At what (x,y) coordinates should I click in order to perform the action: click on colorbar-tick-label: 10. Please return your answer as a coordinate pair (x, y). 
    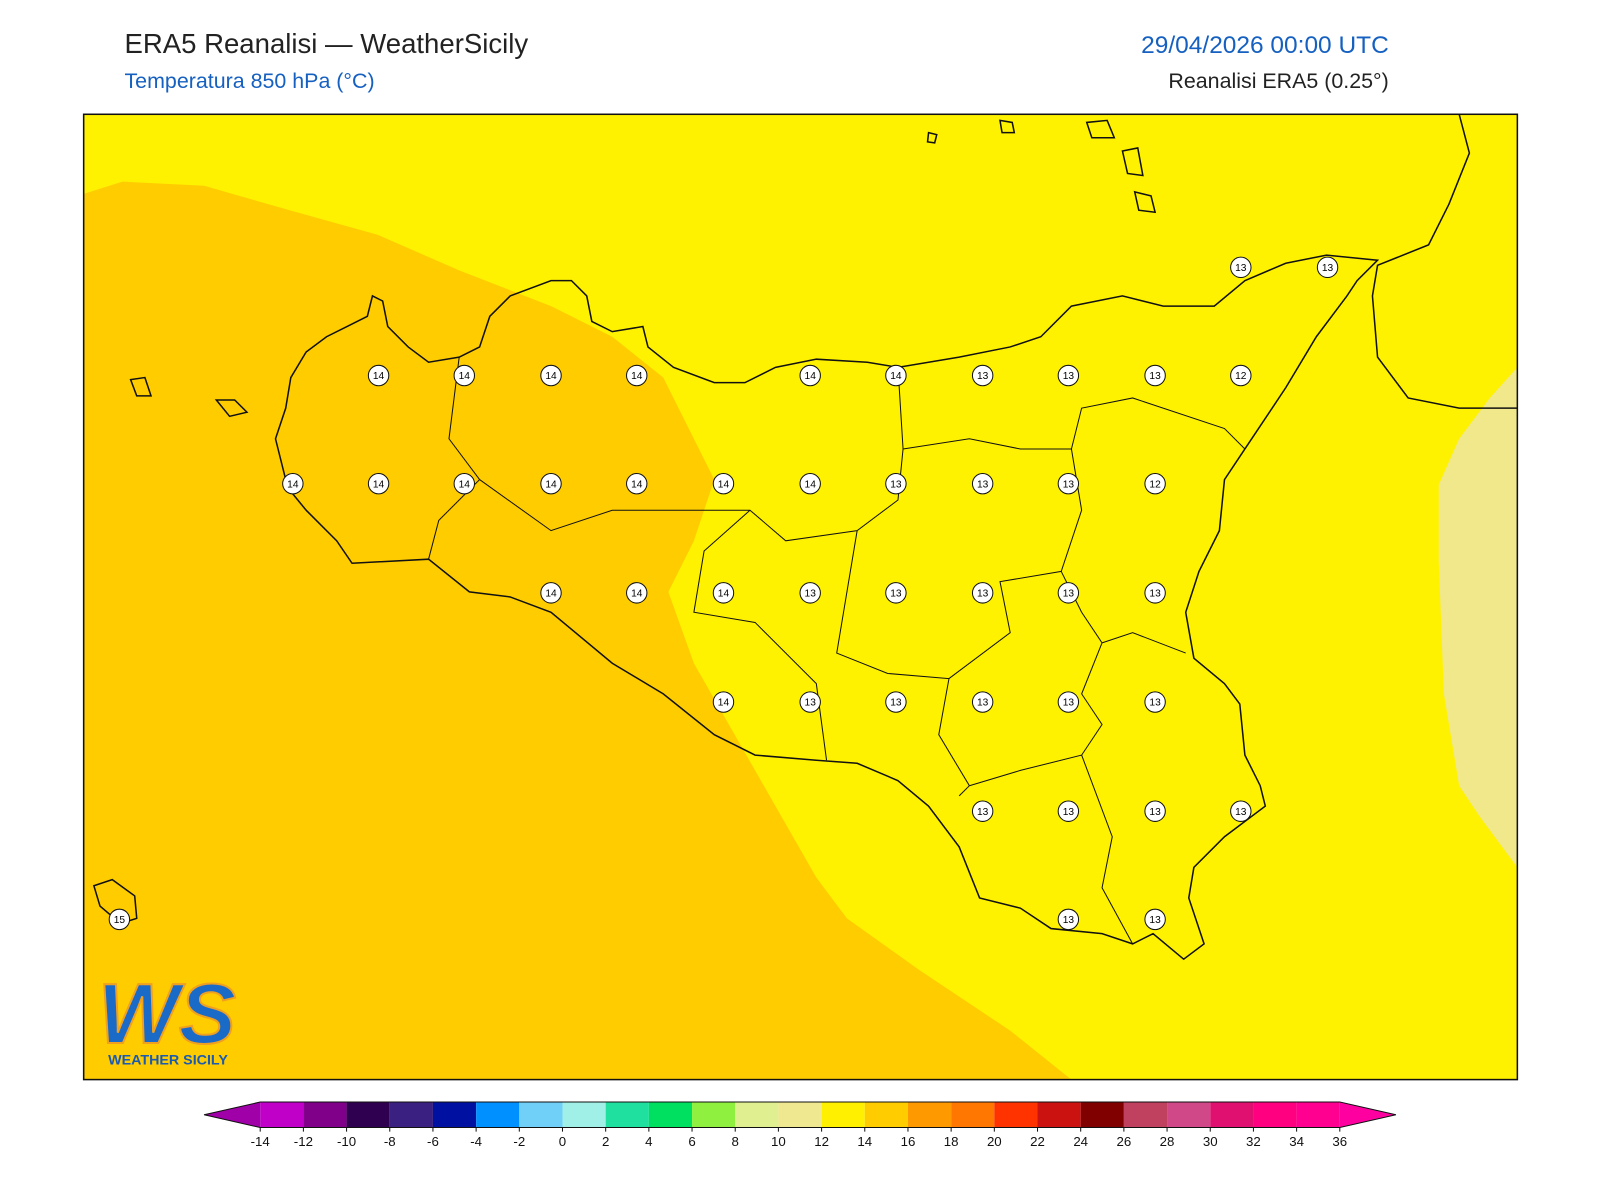
    Looking at the image, I should click on (778, 1141).